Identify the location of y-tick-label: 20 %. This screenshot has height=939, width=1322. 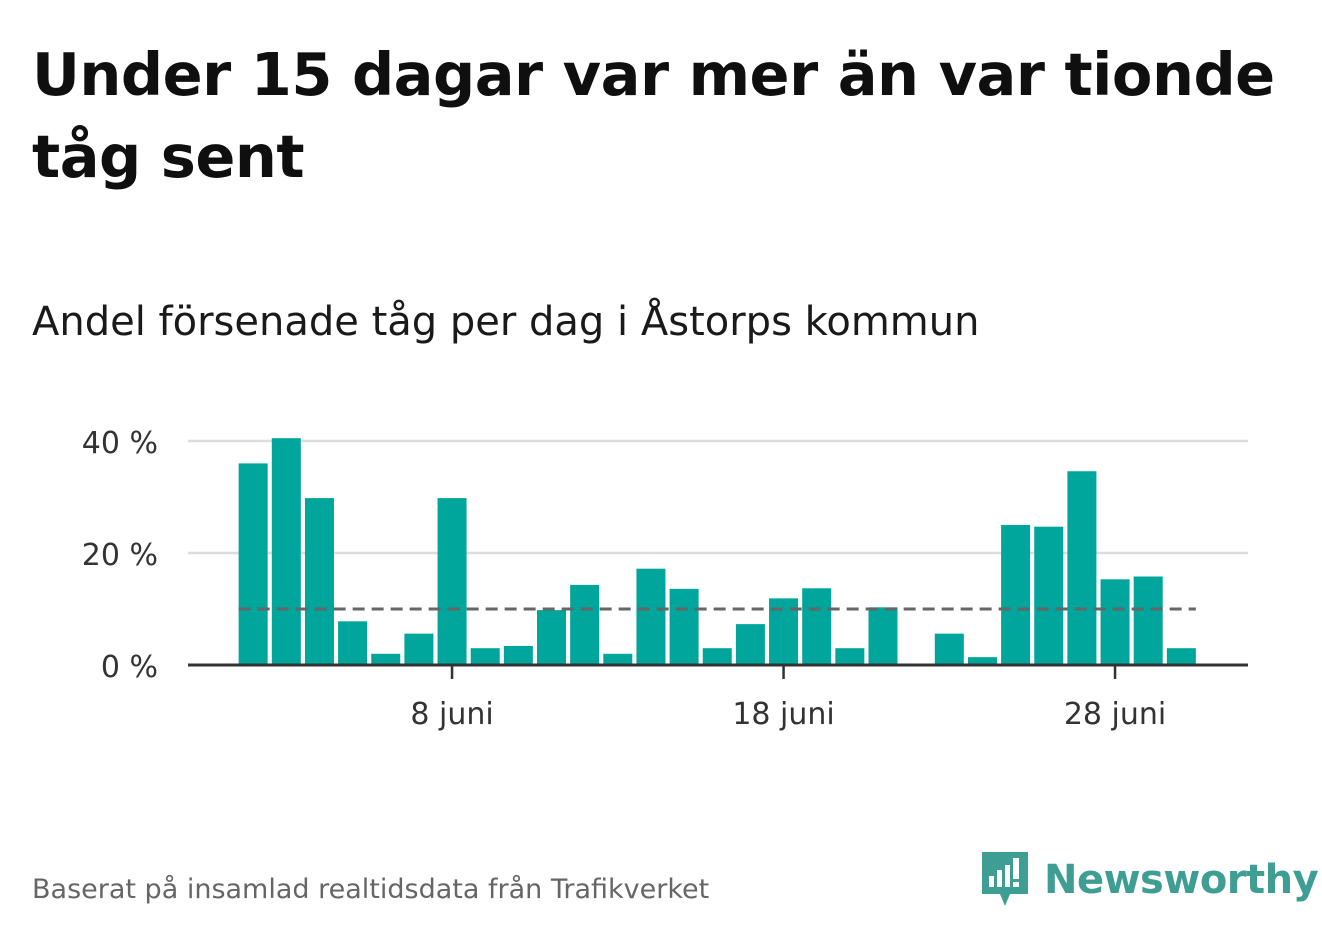
(120, 555).